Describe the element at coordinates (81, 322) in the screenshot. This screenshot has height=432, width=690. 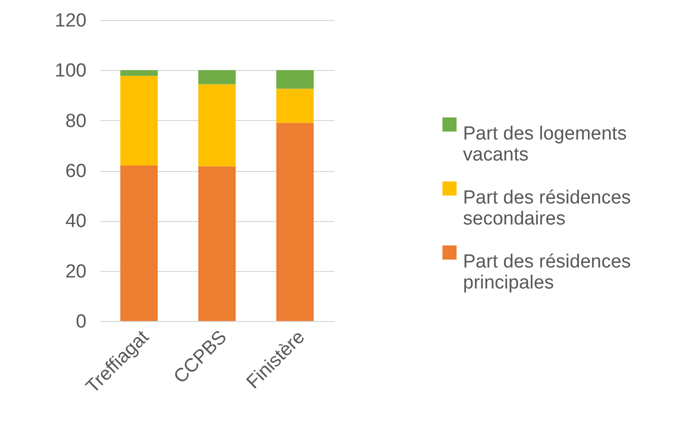
I see `y-tick-label: 0` at that location.